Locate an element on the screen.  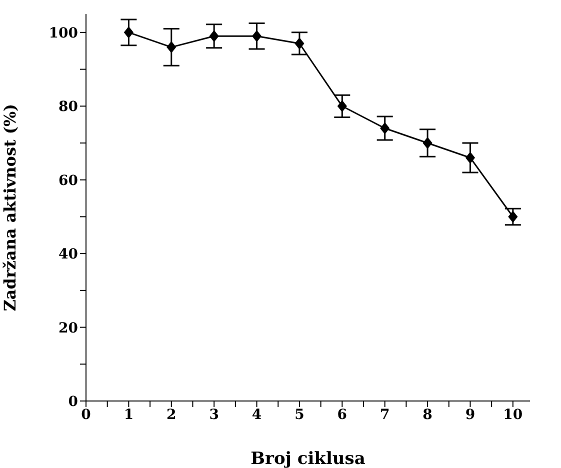
y-tick-label: 20 is located at coordinates (68, 328).